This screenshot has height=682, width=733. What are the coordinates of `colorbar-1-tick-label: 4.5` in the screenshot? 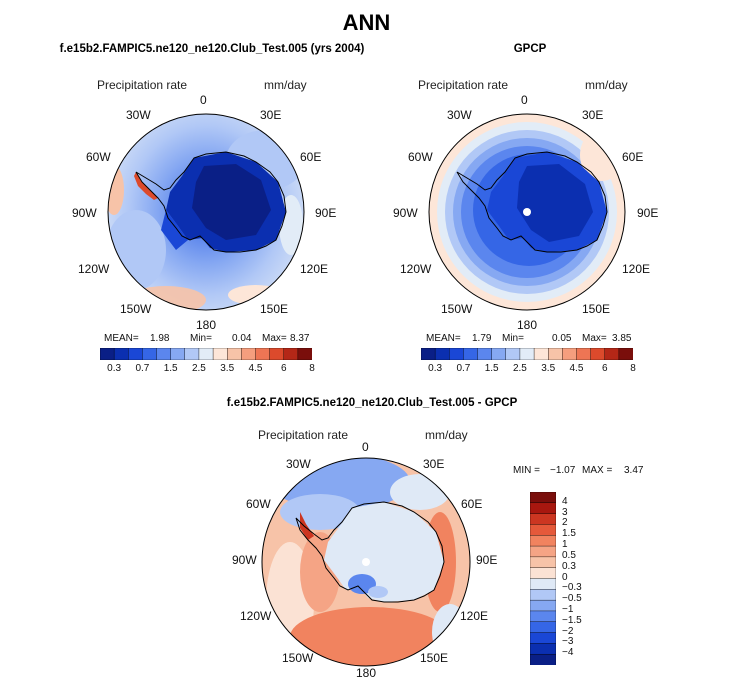 It's located at (255, 368).